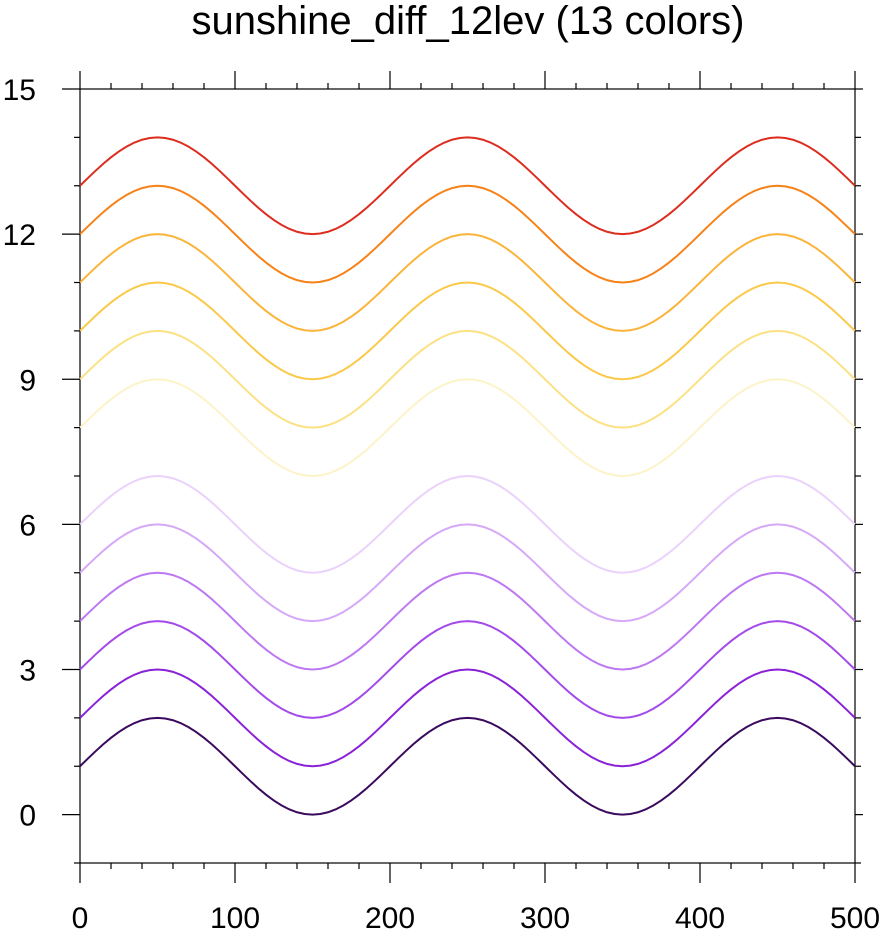 Image resolution: width=884 pixels, height=935 pixels. I want to click on y-tick-label: 6, so click(27, 525).